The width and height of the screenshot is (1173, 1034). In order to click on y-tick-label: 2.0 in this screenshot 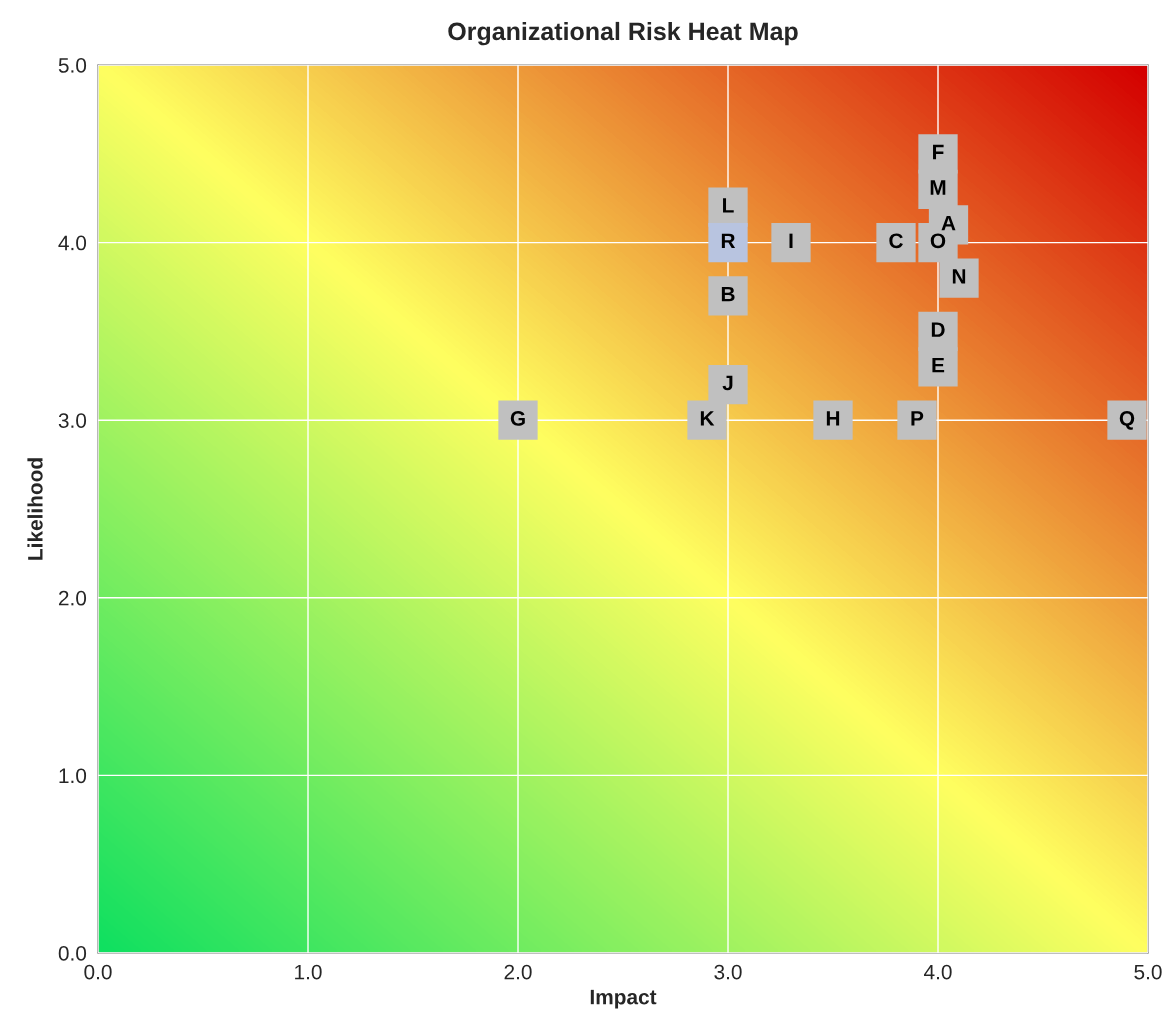, I will do `click(72, 598)`.